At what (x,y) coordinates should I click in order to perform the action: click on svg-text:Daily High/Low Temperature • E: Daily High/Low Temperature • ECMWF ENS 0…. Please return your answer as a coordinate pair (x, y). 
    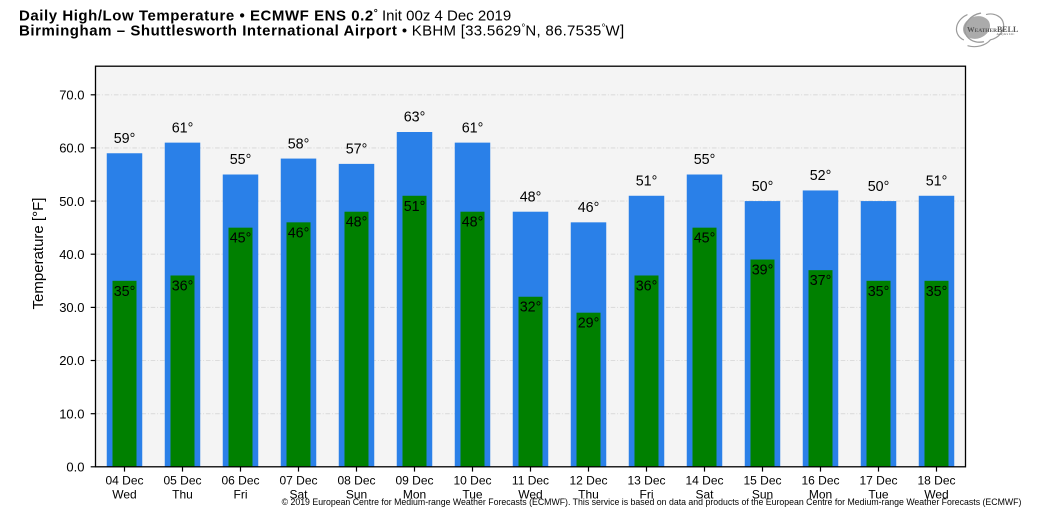
    Looking at the image, I should click on (265, 15).